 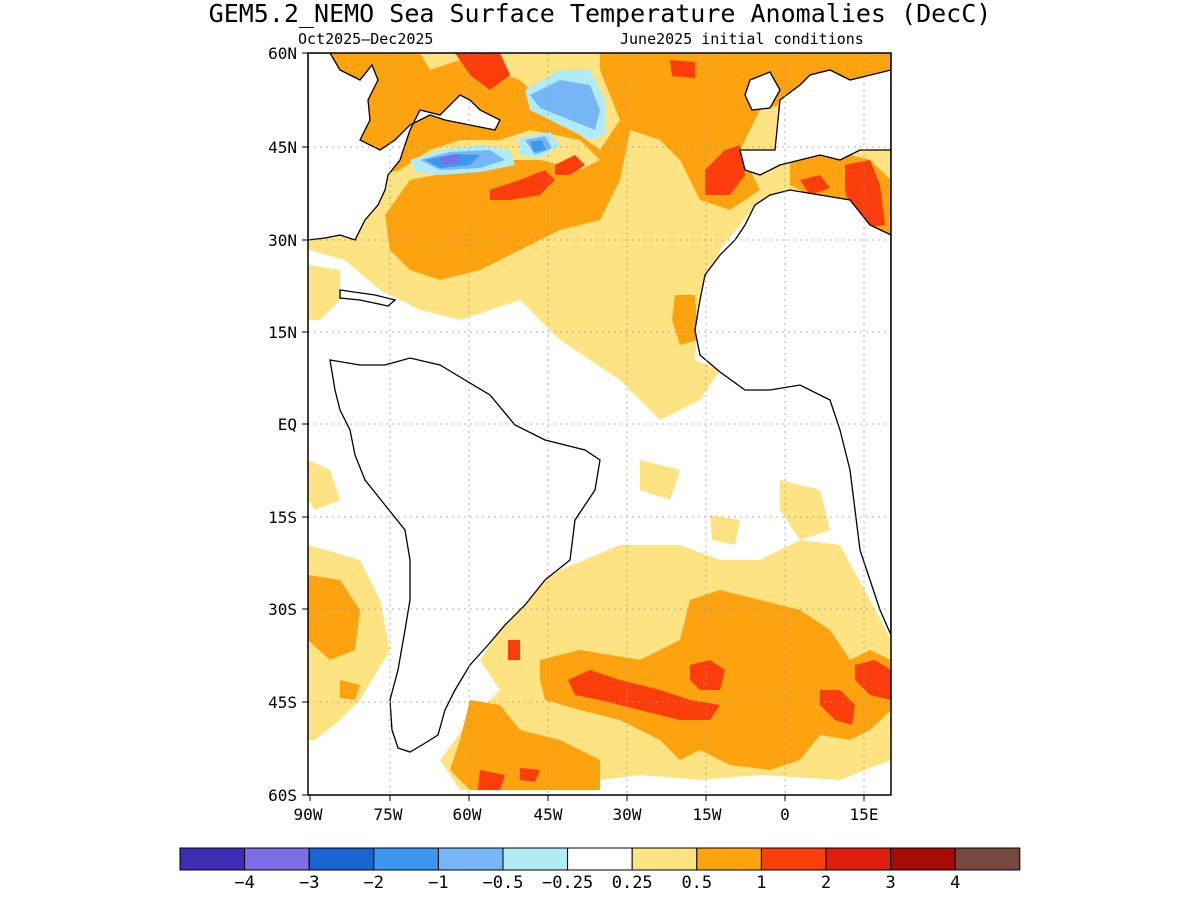 I want to click on strong-cool-anomaly, so click(x=450, y=159).